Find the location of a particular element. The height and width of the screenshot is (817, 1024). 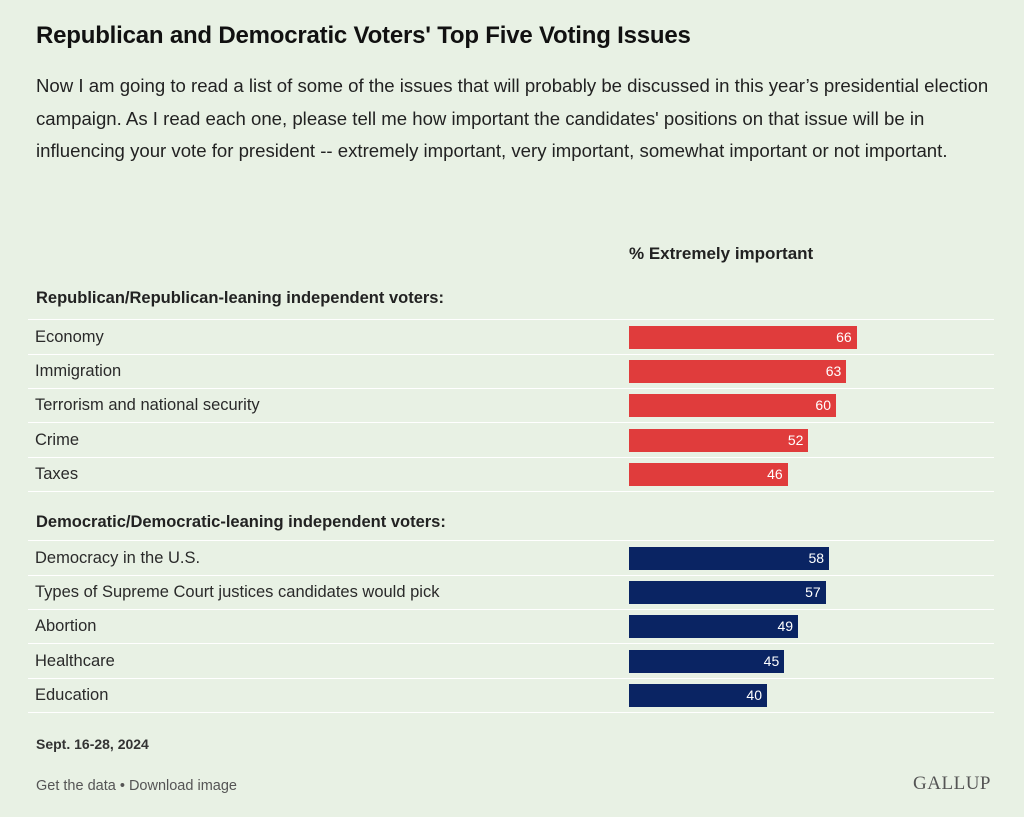

category-label: Healthcare is located at coordinates (75, 660).